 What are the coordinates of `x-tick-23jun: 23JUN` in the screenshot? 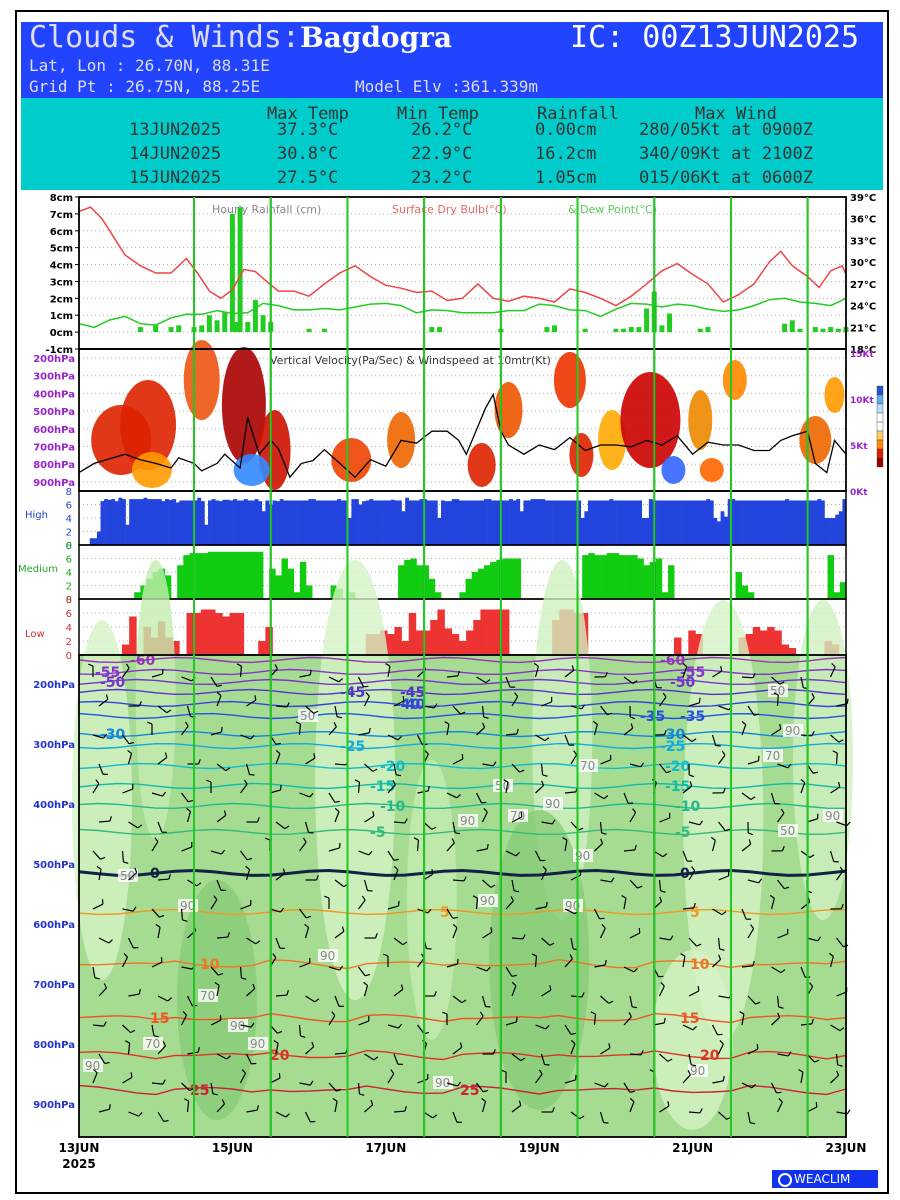 It's located at (846, 1148).